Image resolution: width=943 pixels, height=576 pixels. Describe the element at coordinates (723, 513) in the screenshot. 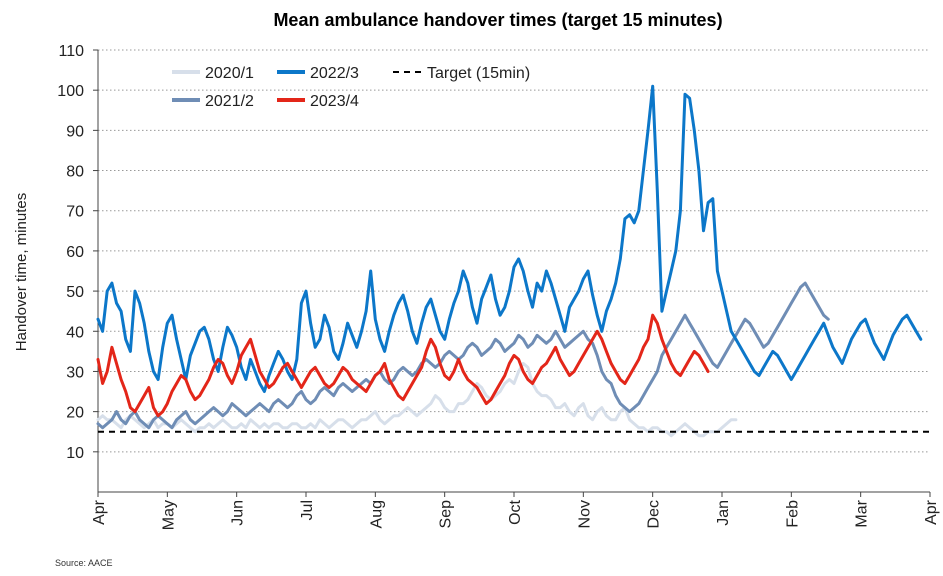

I see `x-tick-label-jan-9: Jan` at that location.